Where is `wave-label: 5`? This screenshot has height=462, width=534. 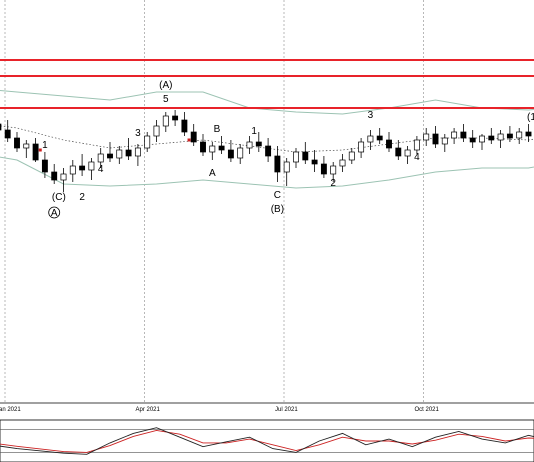 wave-label: 5 is located at coordinates (166, 99).